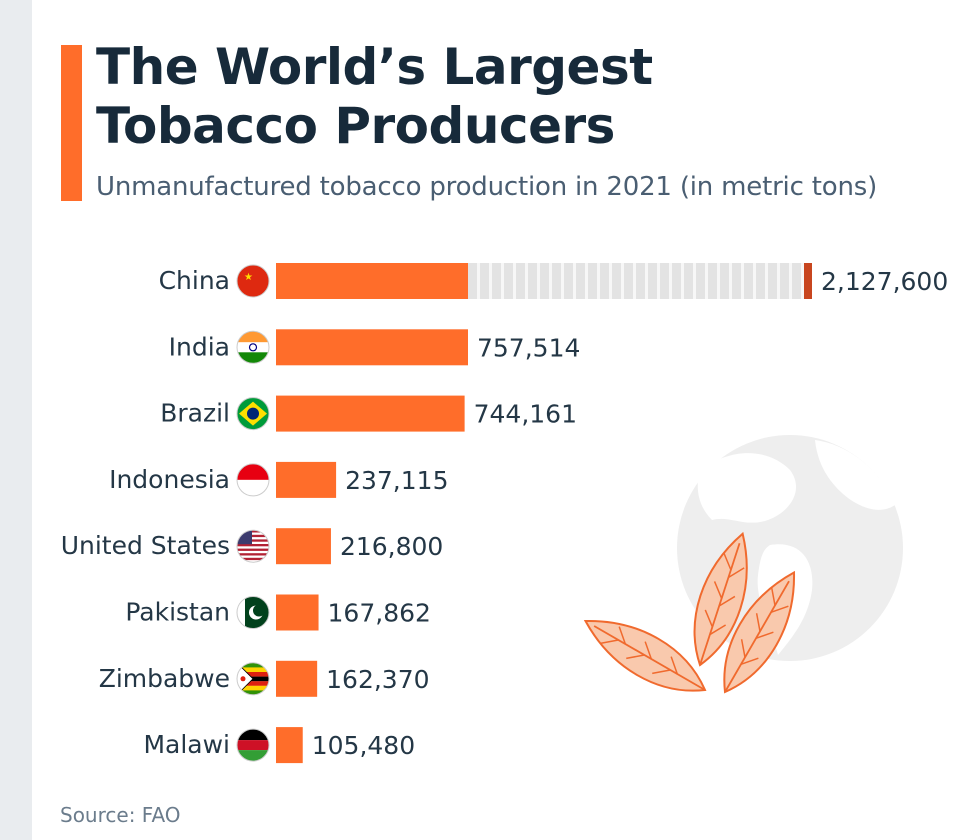  I want to click on bar-break-end-china, so click(808, 281).